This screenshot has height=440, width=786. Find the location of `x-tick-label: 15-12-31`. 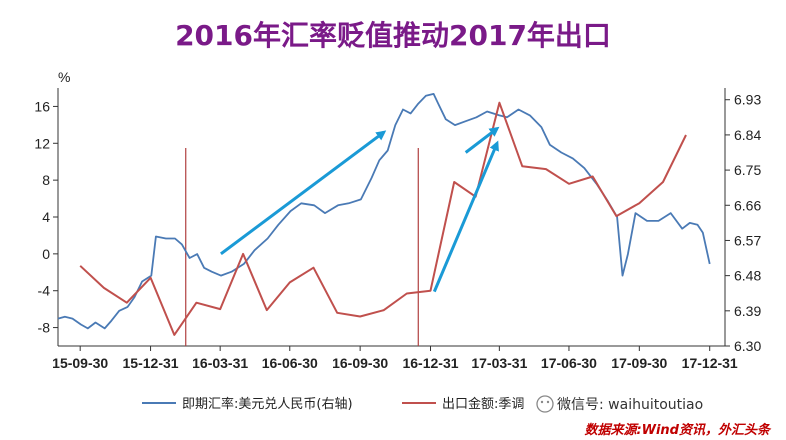

x-tick-label: 15-12-31 is located at coordinates (151, 363).